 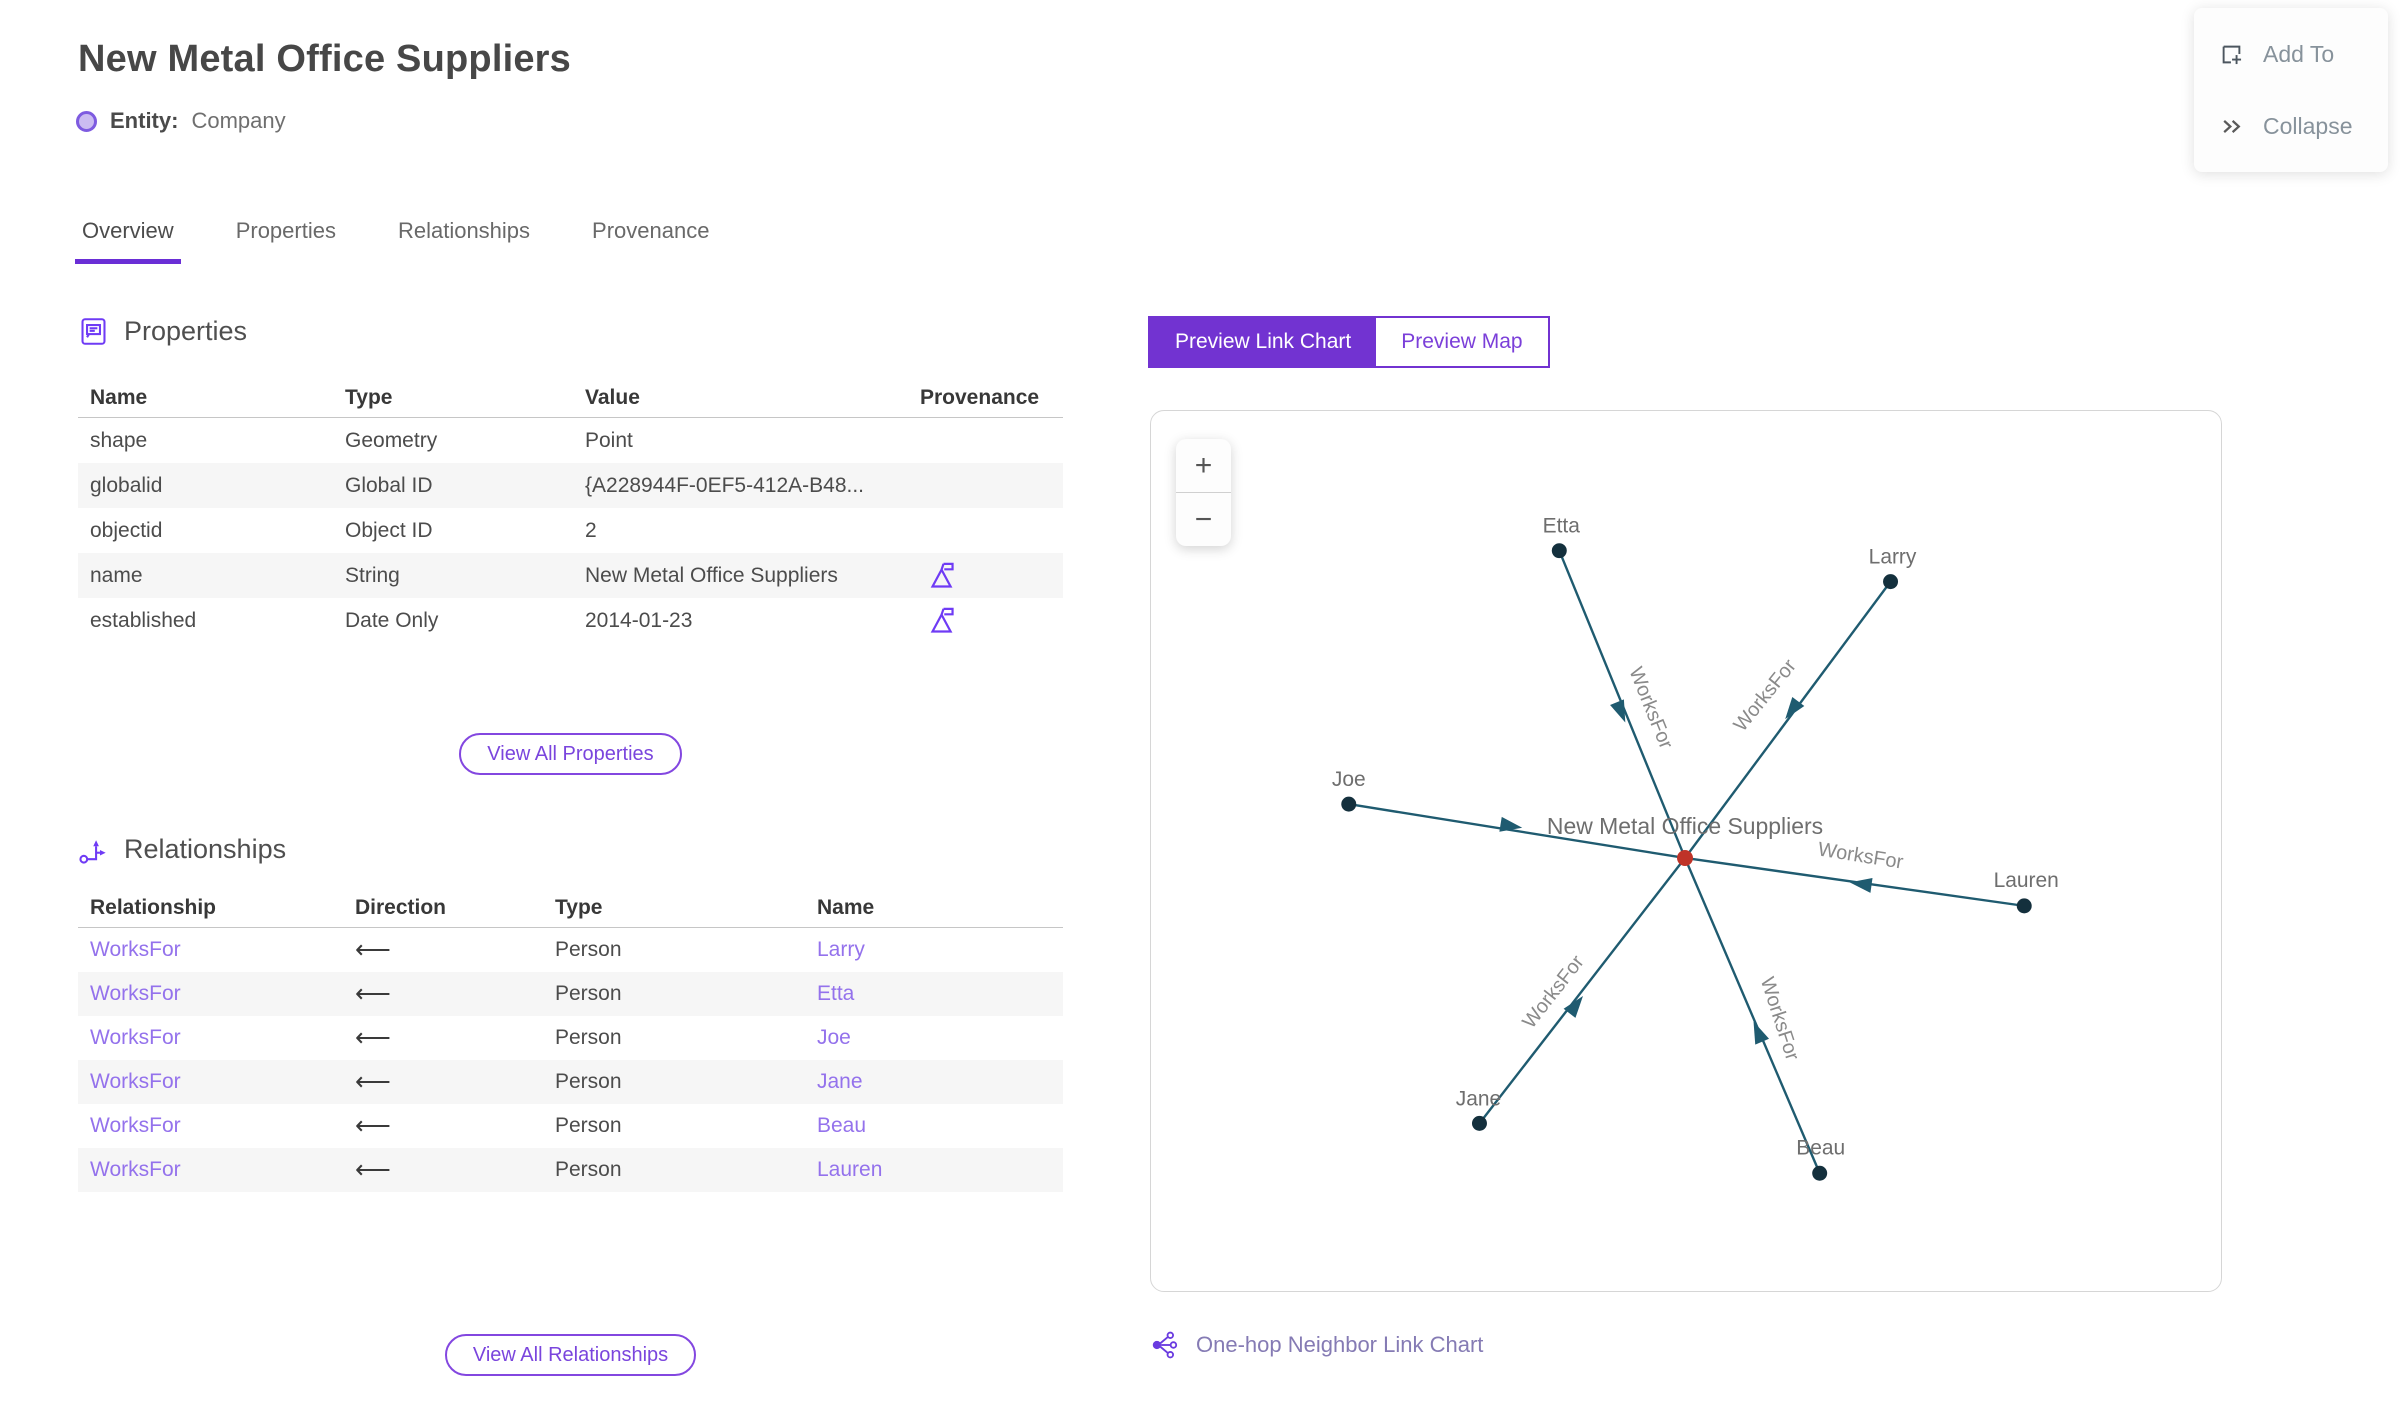 I want to click on property-value: 2, so click(x=591, y=530).